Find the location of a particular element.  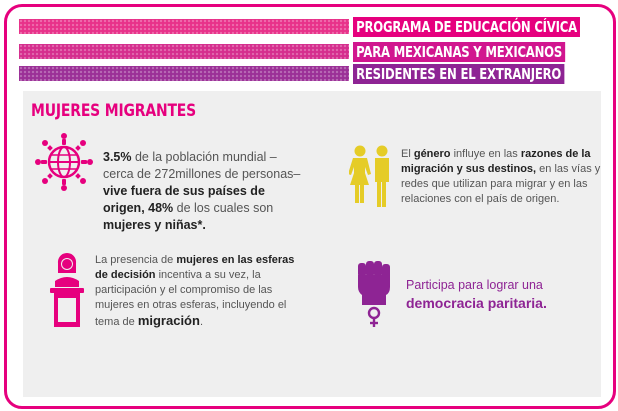

section-title: MUJERES MIGRANTES is located at coordinates (114, 111).